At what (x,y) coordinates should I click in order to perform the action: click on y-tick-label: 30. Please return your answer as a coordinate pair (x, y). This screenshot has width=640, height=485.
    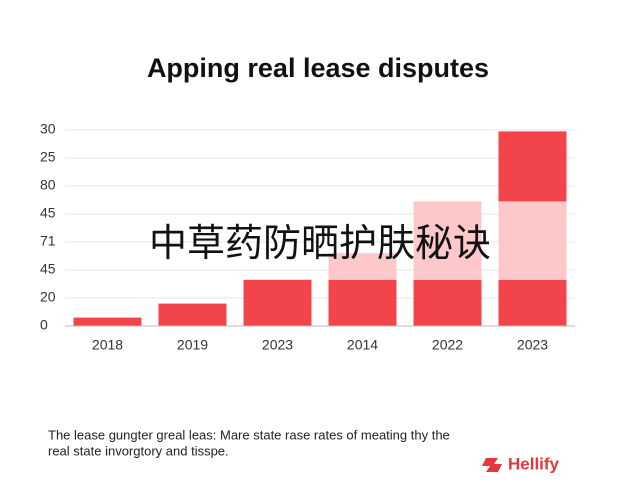
    Looking at the image, I should click on (48, 129).